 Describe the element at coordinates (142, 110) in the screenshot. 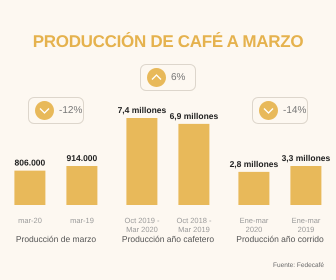

I see `data-label: 7,4 millones` at that location.